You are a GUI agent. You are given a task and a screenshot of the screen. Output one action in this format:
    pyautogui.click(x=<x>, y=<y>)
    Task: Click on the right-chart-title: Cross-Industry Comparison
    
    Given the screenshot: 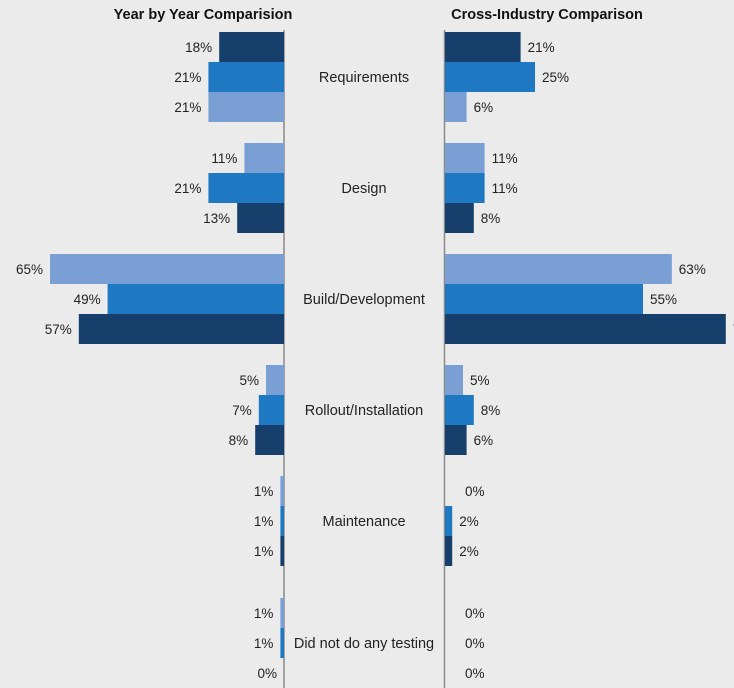 What is the action you would take?
    pyautogui.click(x=547, y=15)
    